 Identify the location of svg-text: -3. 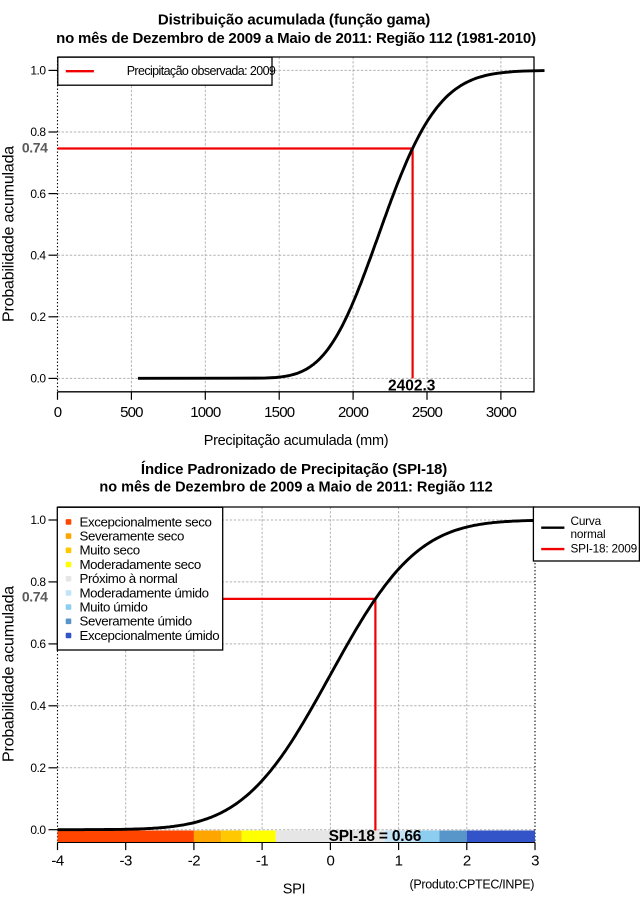
(126, 860).